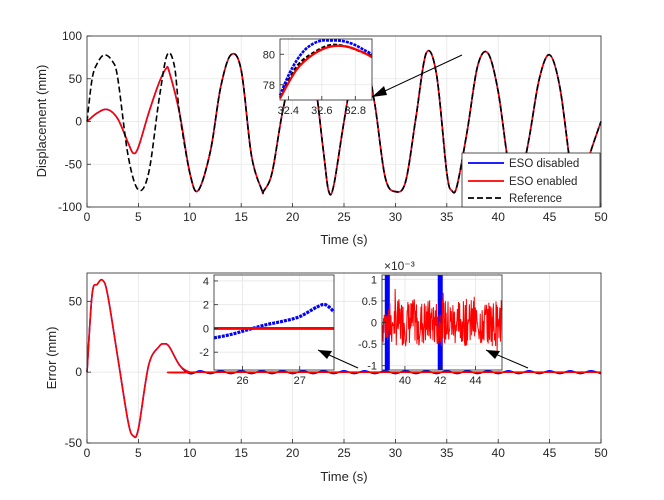 The height and width of the screenshot is (500, 664). I want to click on error-ytick-label: 50, so click(76, 301).